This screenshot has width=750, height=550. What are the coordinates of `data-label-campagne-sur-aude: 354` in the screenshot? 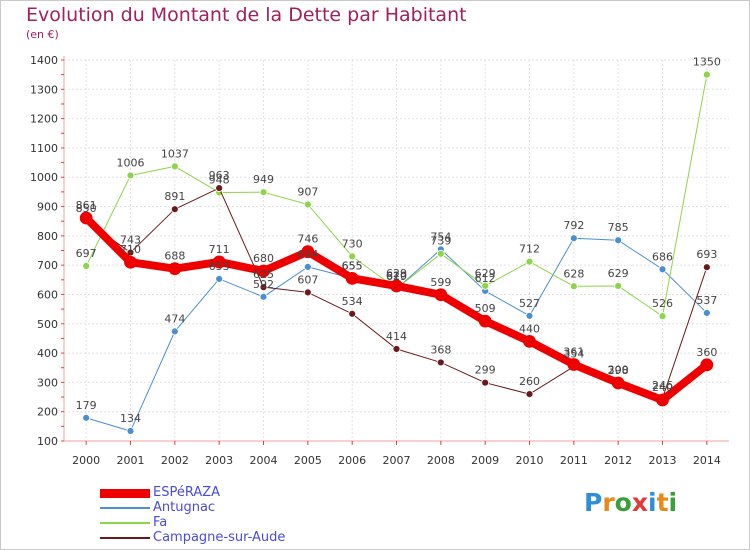 It's located at (573, 354).